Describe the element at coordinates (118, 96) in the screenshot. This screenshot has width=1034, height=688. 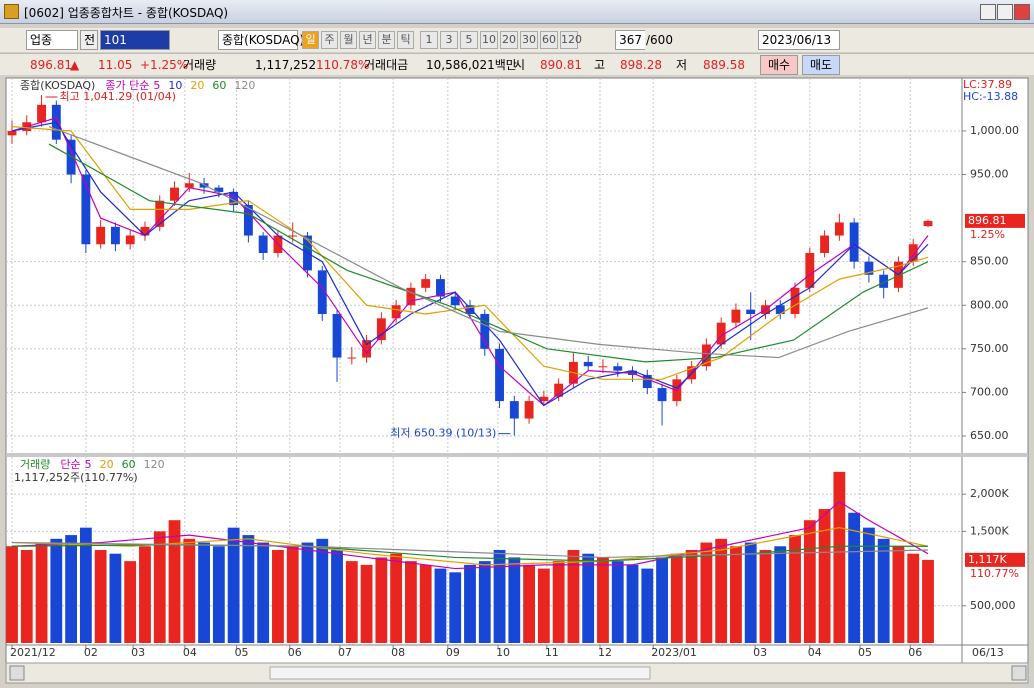
I see `annotation-max: 최고 1,041.29 (01/04)` at that location.